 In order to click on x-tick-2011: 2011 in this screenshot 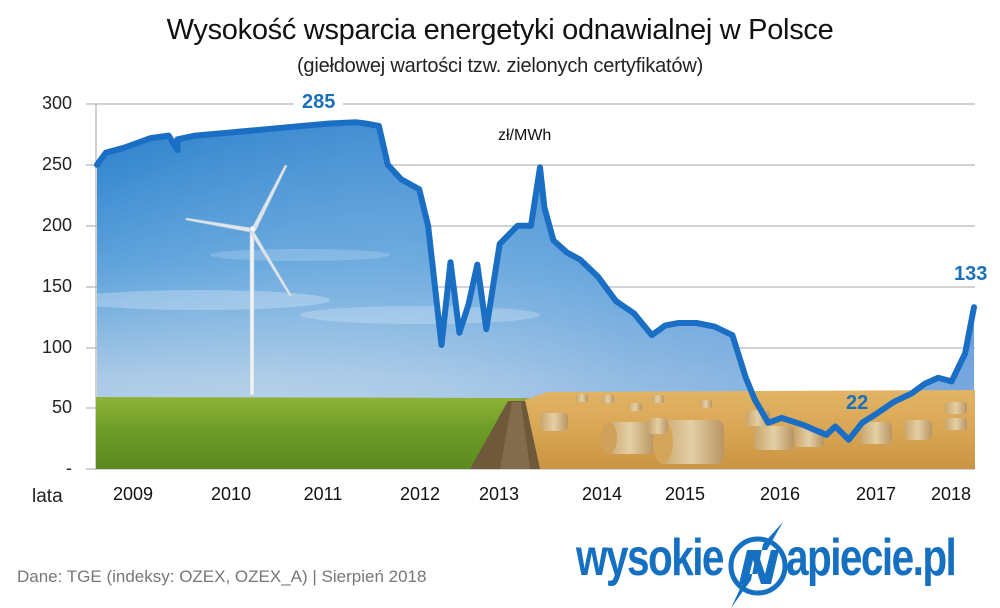, I will do `click(323, 494)`.